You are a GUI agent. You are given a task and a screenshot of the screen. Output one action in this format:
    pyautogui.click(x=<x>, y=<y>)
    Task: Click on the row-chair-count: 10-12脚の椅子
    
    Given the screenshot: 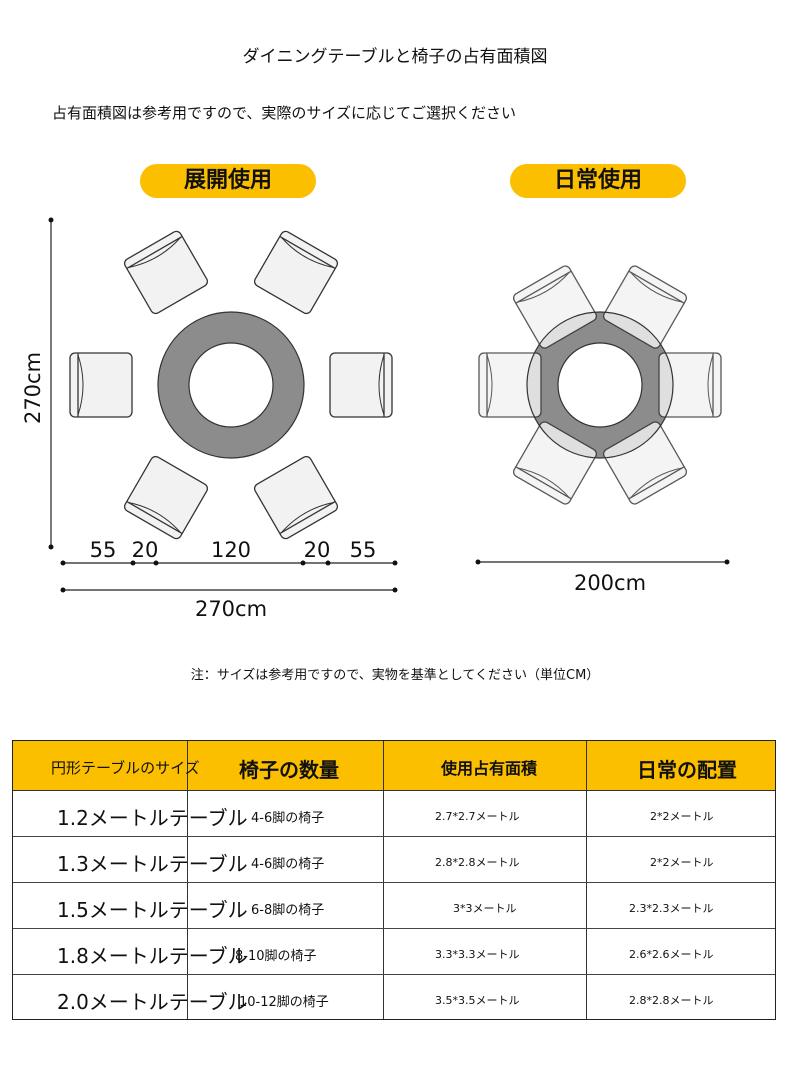 What is the action you would take?
    pyautogui.click(x=284, y=1002)
    